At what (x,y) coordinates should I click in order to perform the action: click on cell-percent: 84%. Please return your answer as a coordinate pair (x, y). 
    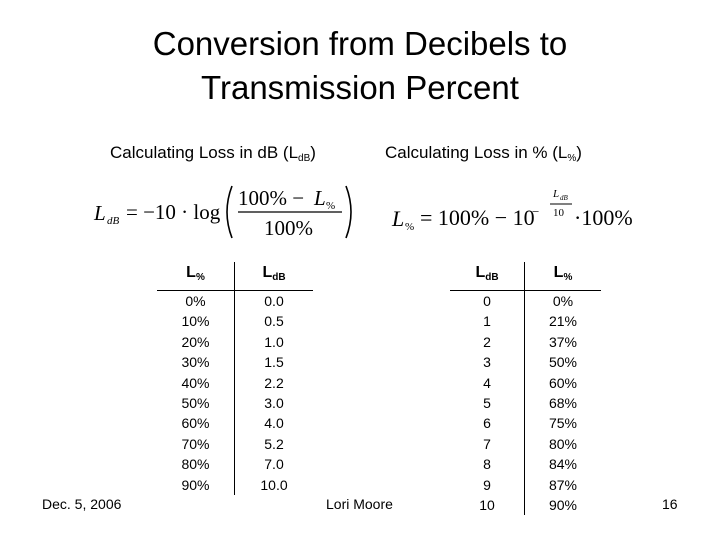
    Looking at the image, I should click on (563, 464).